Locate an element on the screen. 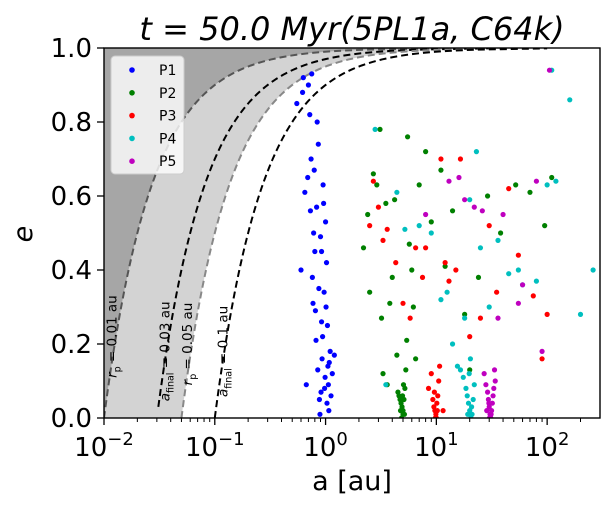 The image size is (612, 507). x-tick-label: 102 is located at coordinates (547, 446).